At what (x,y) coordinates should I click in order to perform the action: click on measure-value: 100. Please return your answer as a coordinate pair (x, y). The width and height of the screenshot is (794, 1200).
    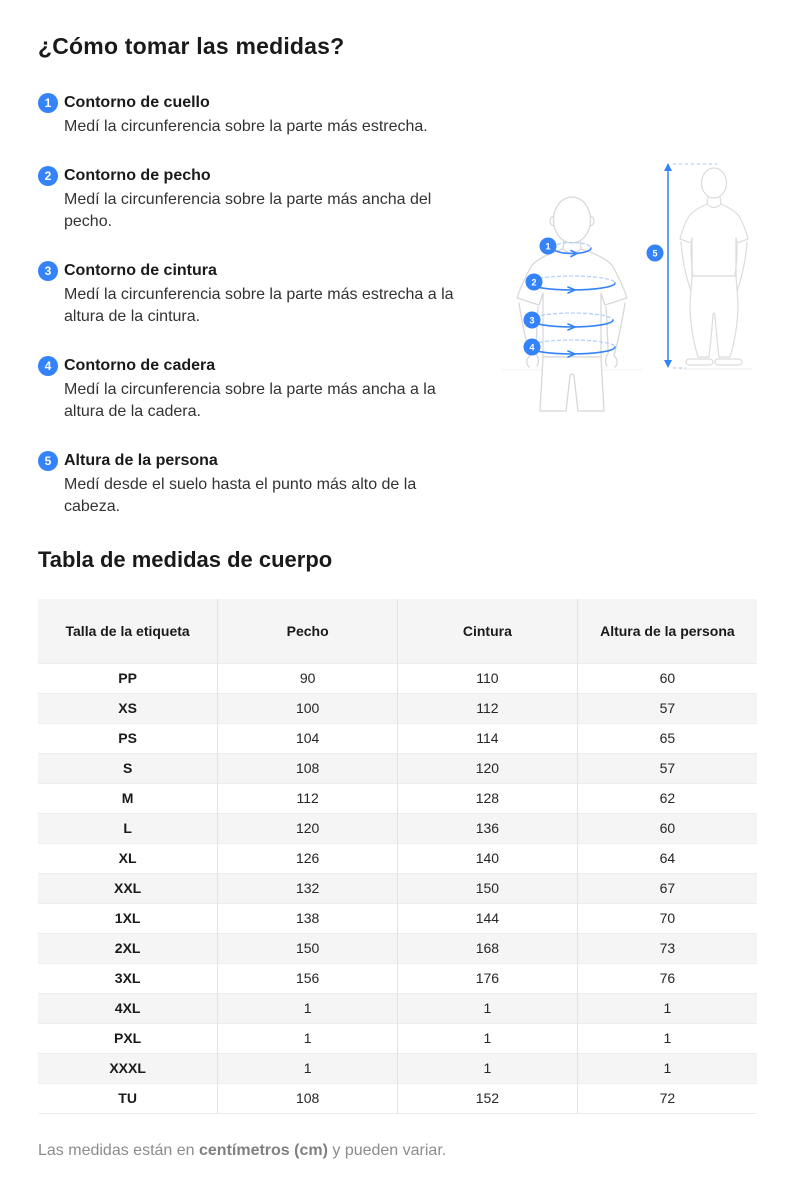
    Looking at the image, I should click on (307, 708).